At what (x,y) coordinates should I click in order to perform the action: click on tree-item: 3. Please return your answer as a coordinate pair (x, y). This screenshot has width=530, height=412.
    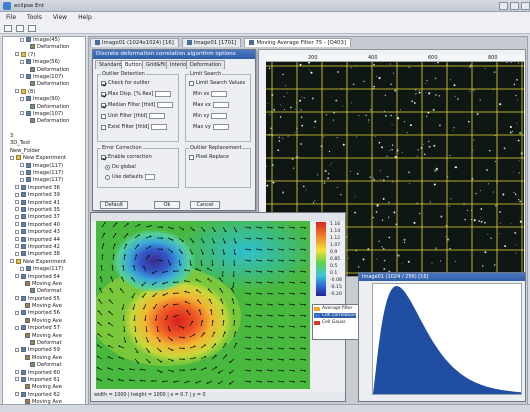
    Looking at the image, I should click on (44, 136).